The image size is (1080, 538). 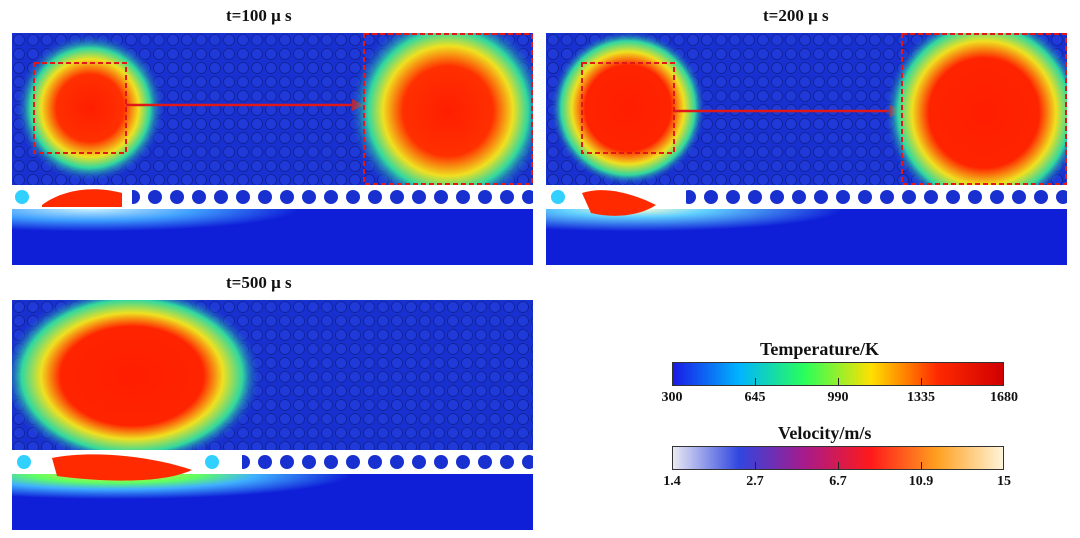 What do you see at coordinates (272, 375) in the screenshot?
I see `top-view-t500` at bounding box center [272, 375].